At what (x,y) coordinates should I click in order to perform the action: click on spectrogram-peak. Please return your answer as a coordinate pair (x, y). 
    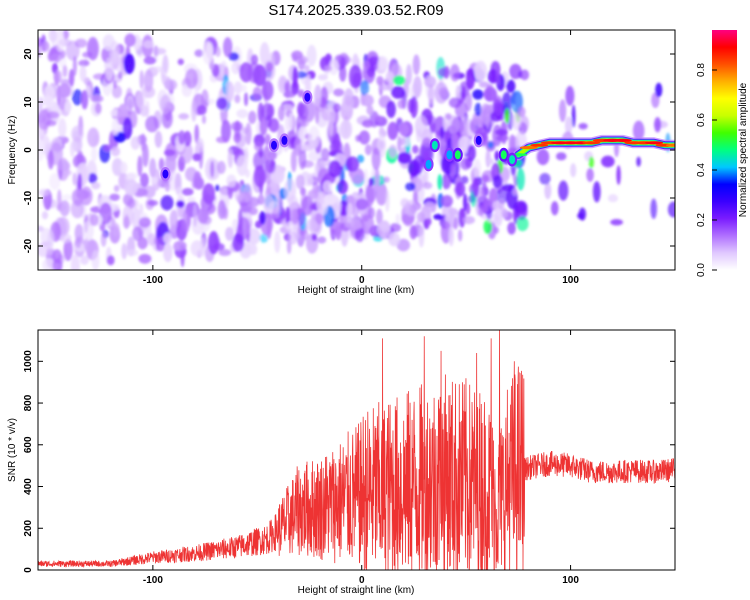
    Looking at the image, I should click on (434, 145).